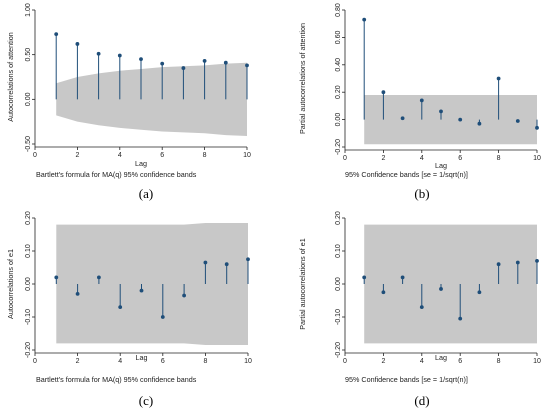  Describe the element at coordinates (10, 77) in the screenshot. I see `y-axis-label: Autocorrelations of attention` at that location.